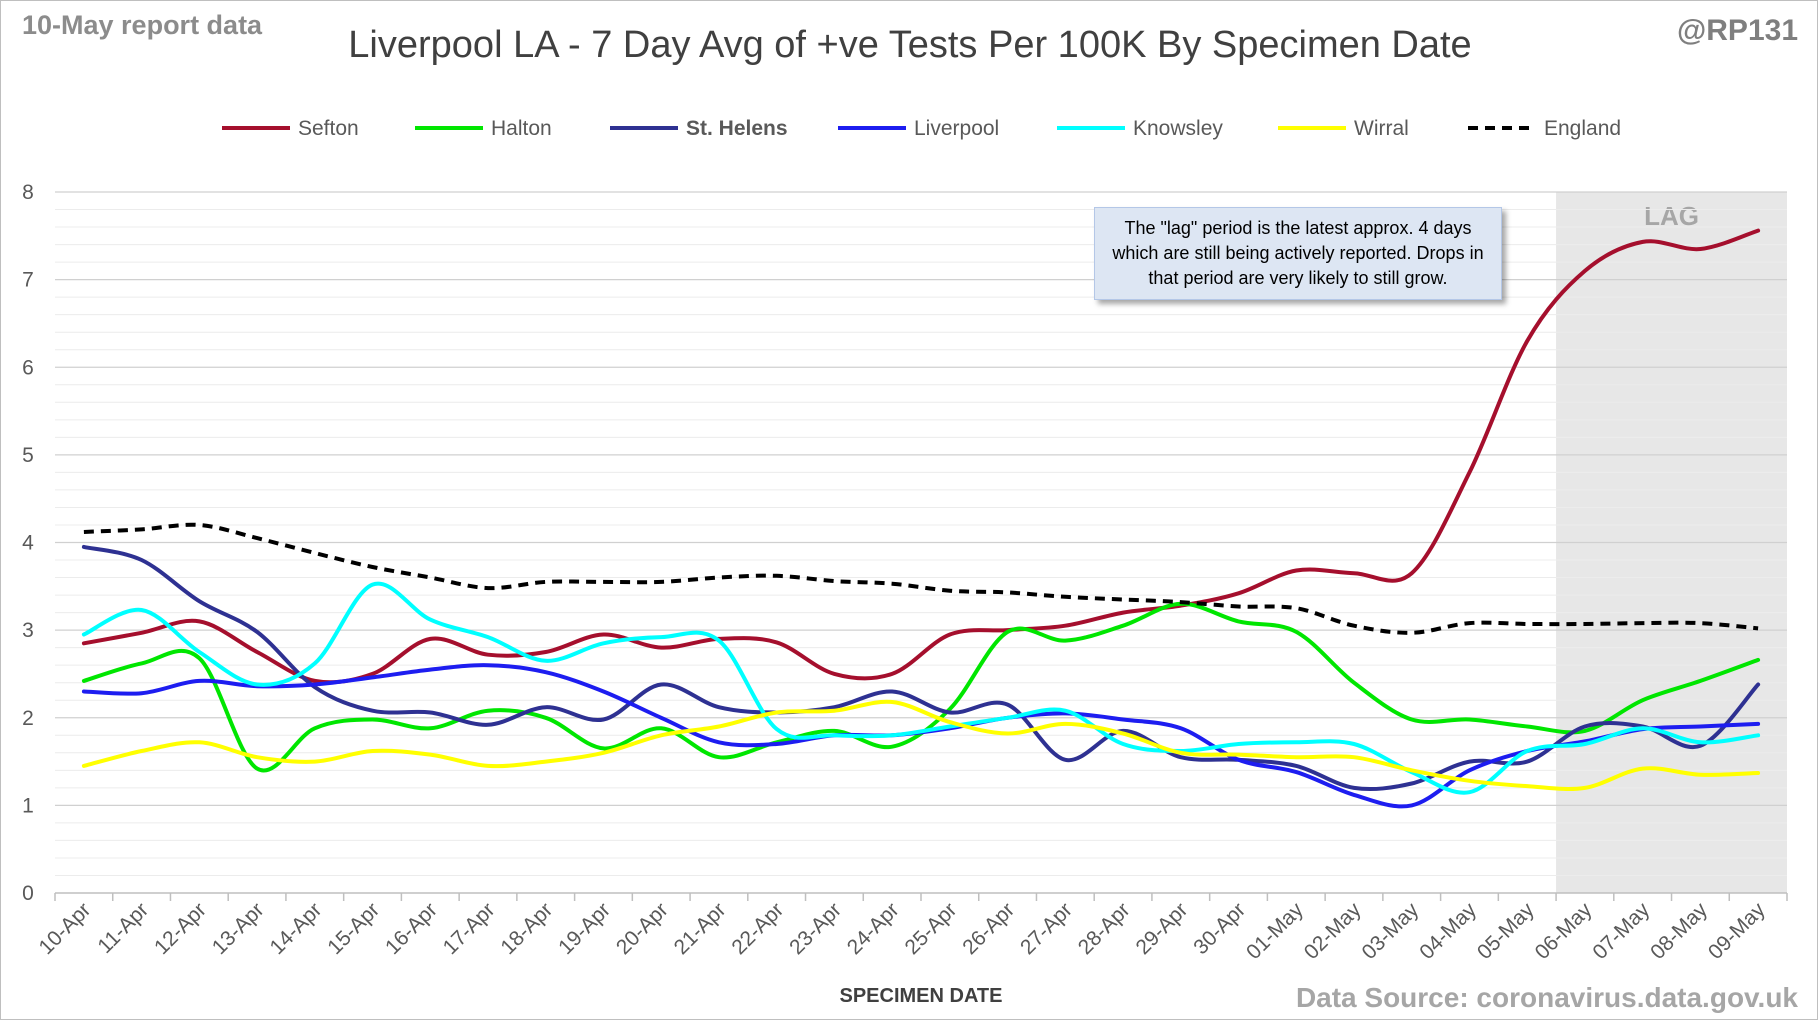  I want to click on y-axis: 0 1 2 3 4 5 6 7 8, so click(28, 543).